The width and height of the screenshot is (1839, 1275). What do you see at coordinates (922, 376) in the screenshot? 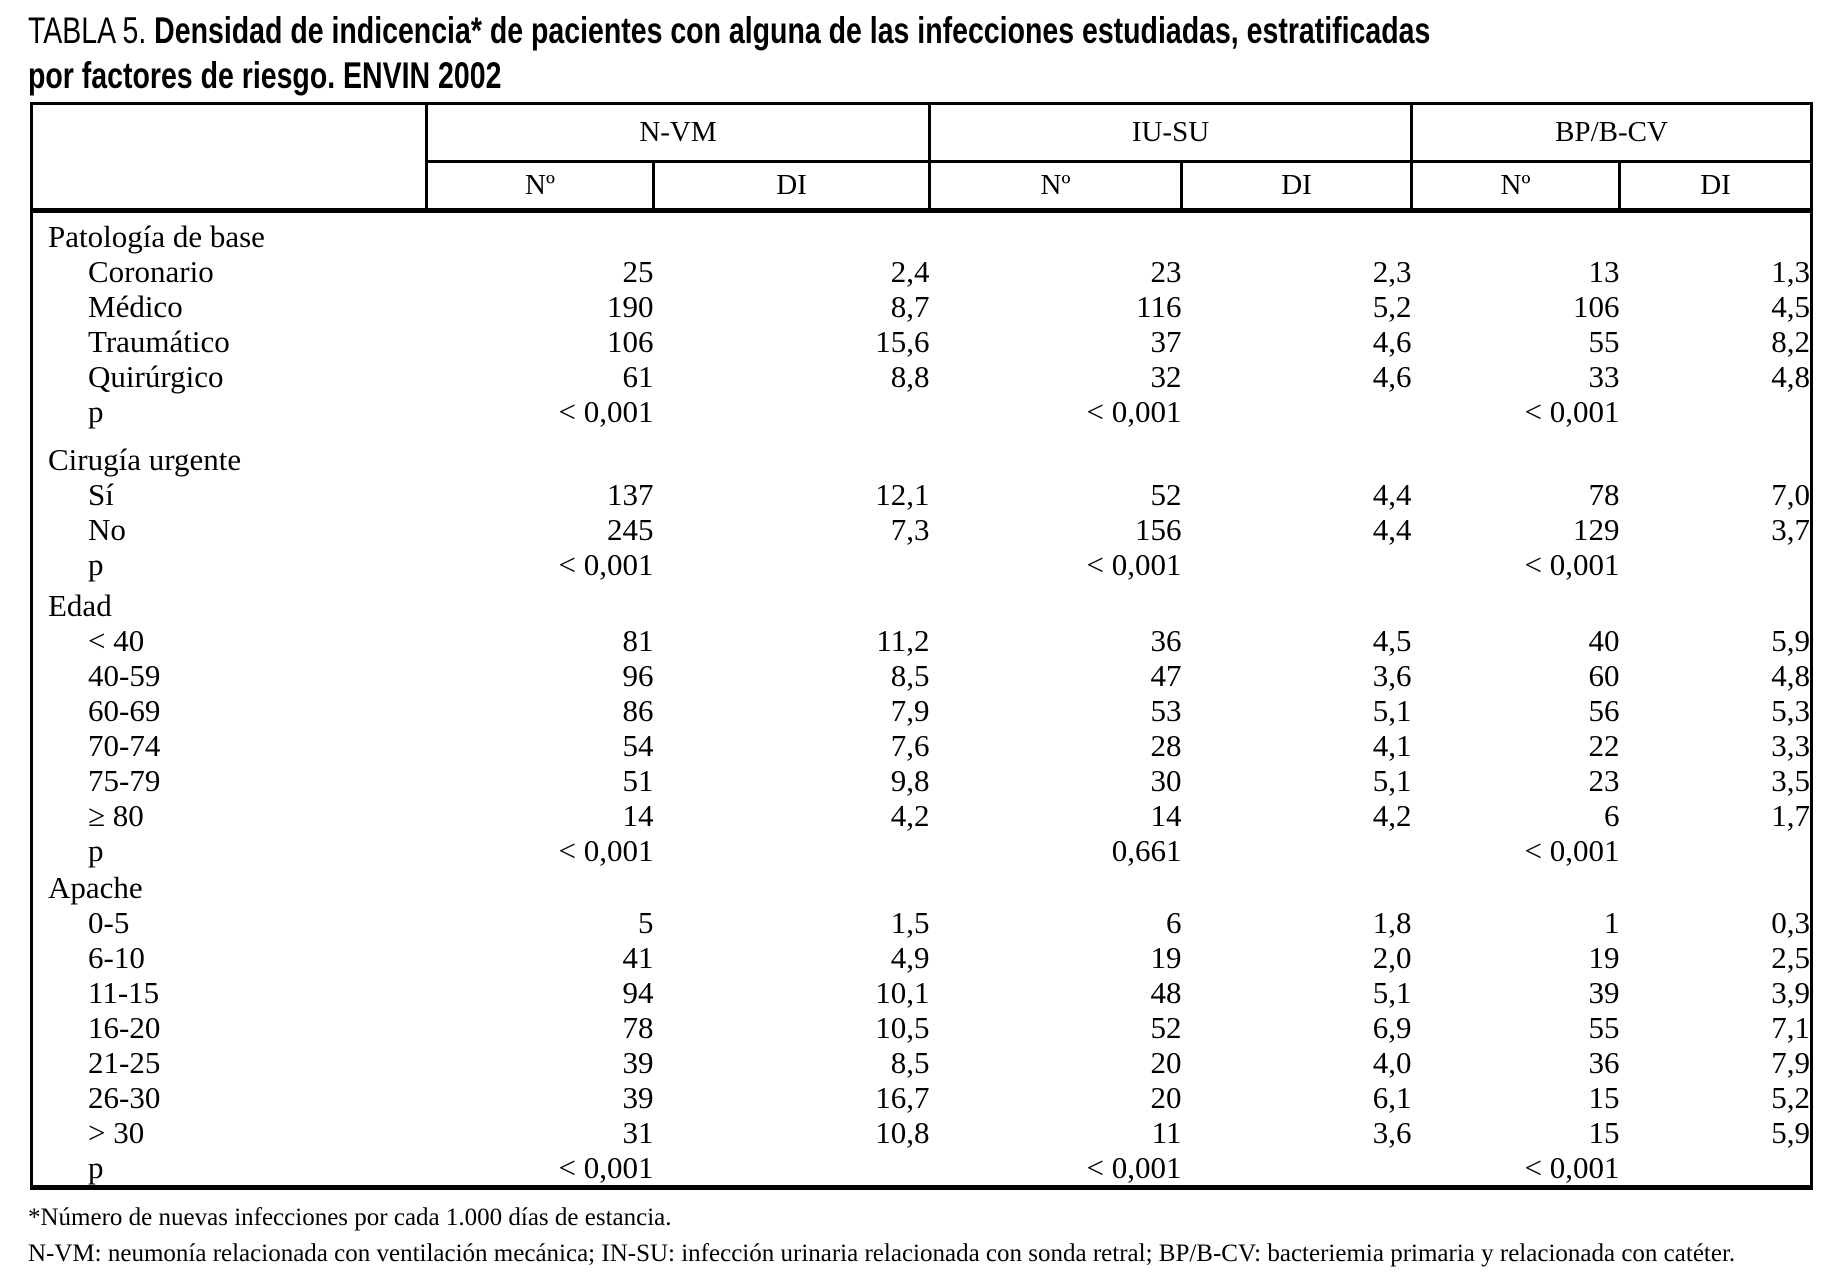
I see `table-row: Quirúrgico 61 8,8 32 4,6 33 4,8` at bounding box center [922, 376].